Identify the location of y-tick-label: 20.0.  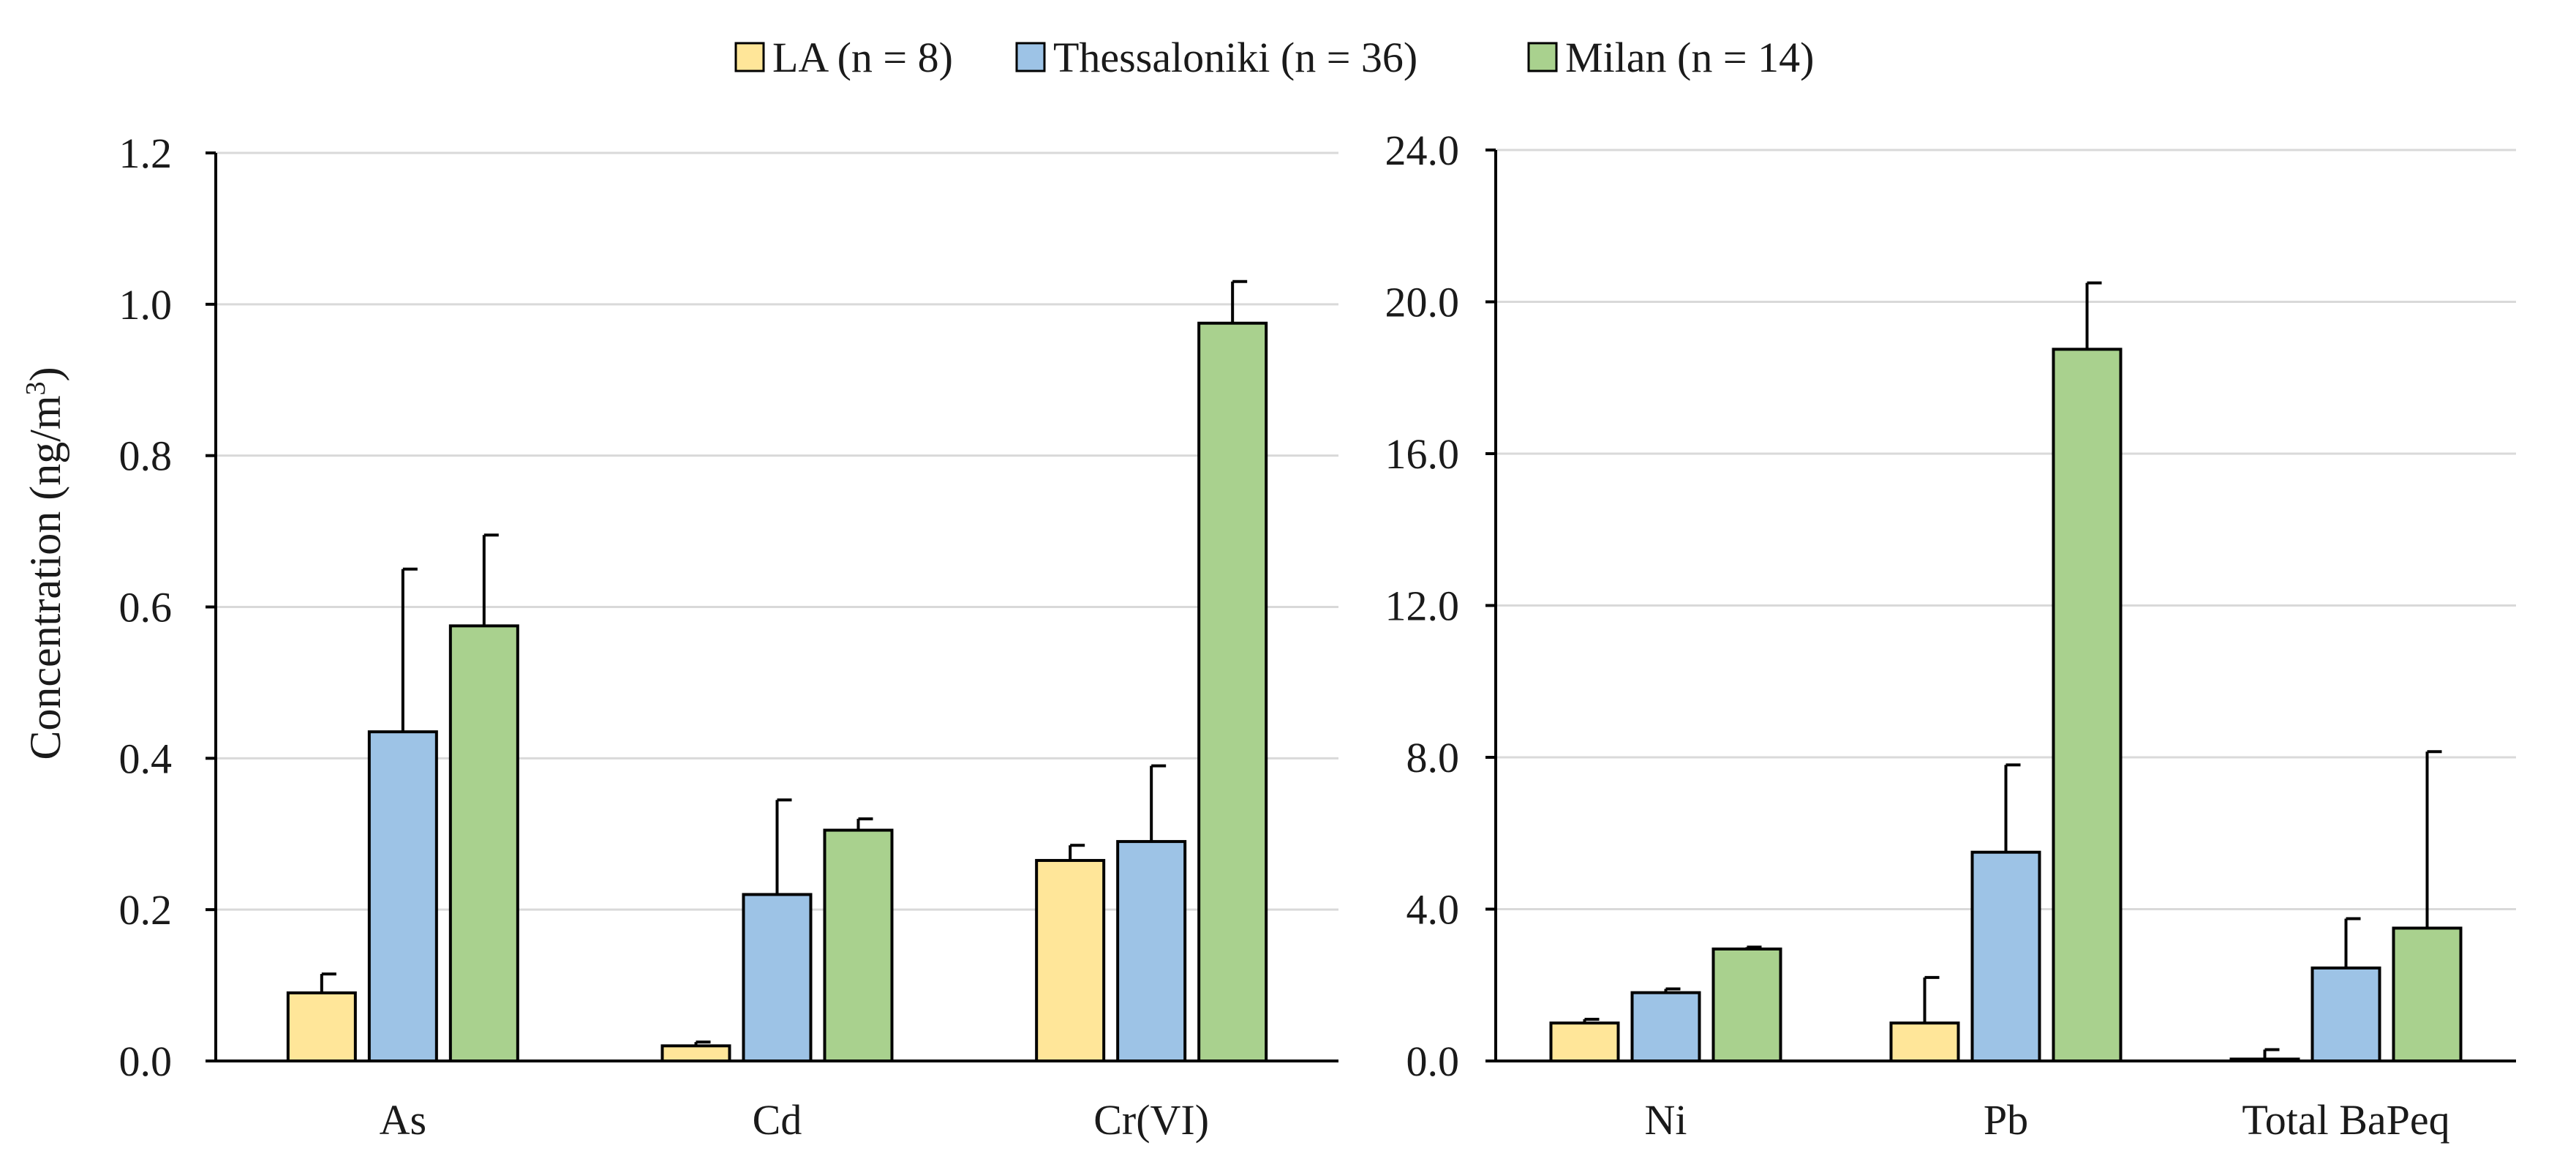
(1422, 302).